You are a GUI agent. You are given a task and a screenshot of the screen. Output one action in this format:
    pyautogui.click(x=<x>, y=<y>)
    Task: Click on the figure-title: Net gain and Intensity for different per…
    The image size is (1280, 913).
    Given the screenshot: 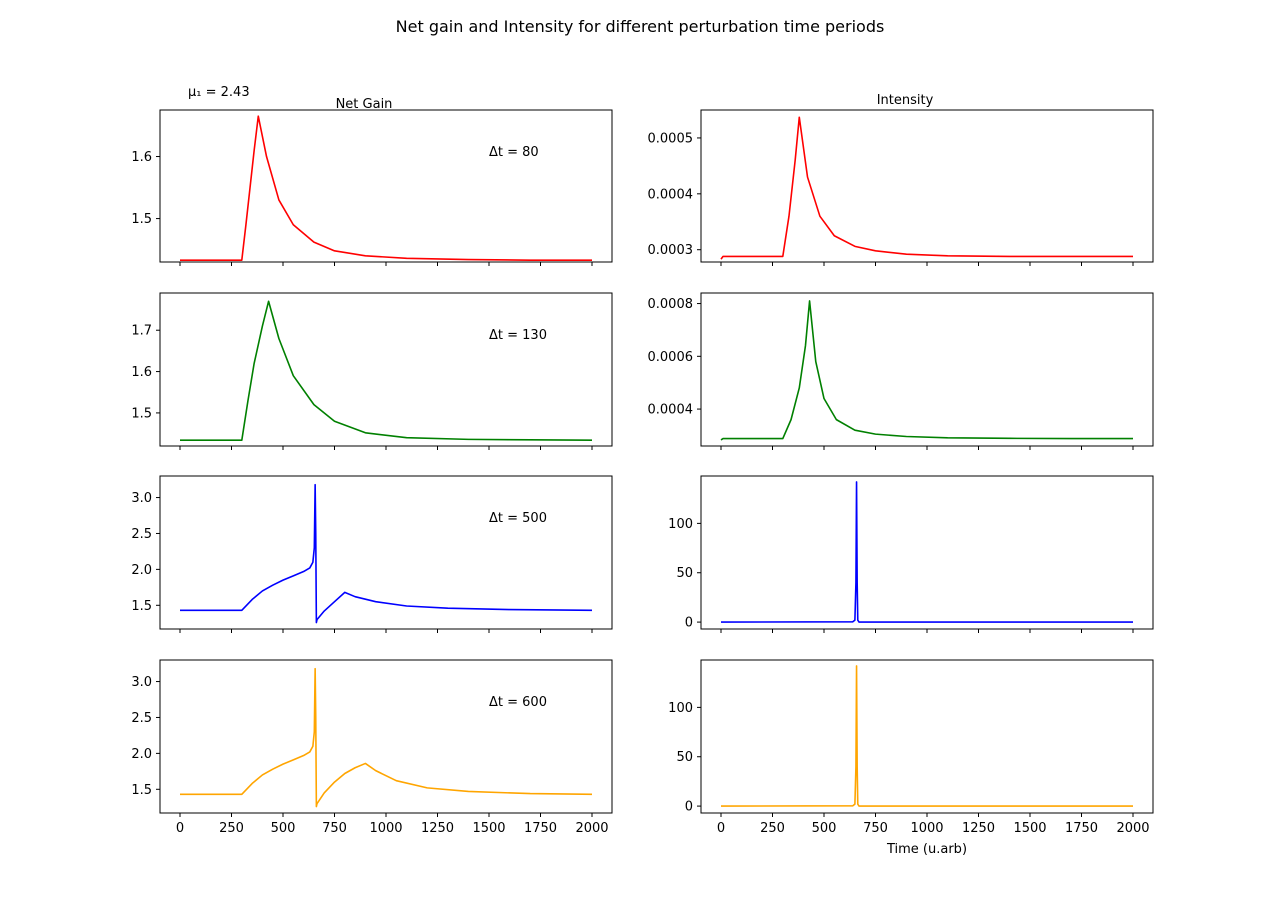 What is the action you would take?
    pyautogui.click(x=640, y=26)
    